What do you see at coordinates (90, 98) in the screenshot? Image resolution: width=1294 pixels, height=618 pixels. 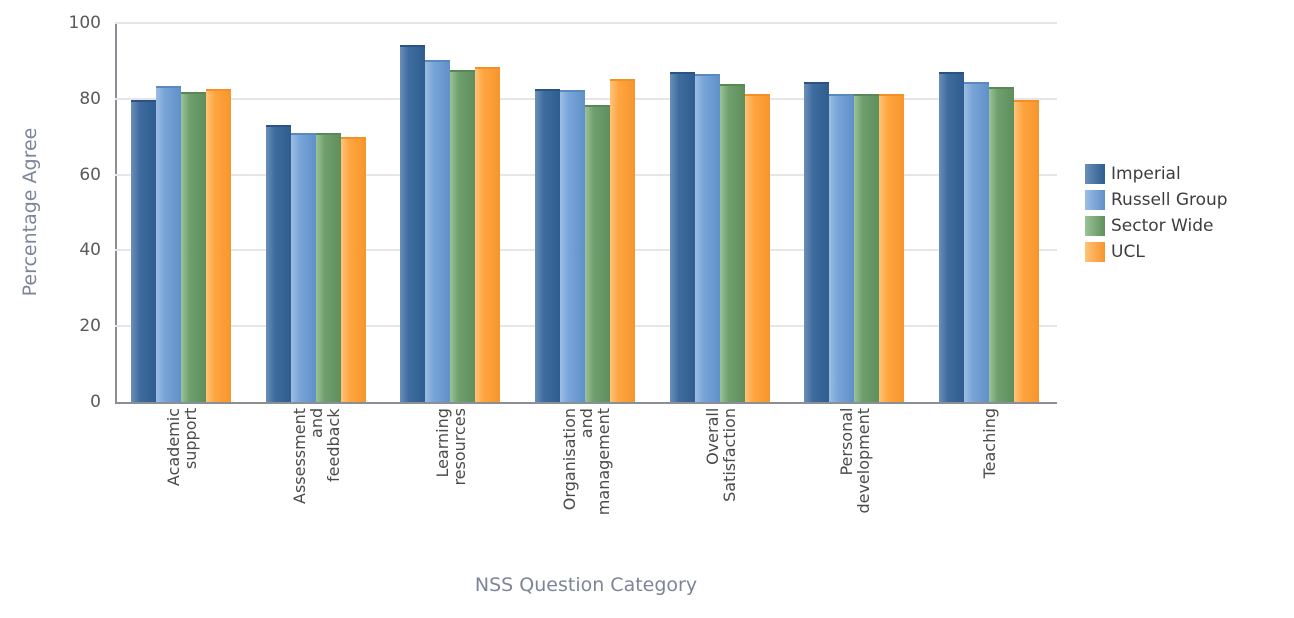 I see `y-tick-label: 80` at bounding box center [90, 98].